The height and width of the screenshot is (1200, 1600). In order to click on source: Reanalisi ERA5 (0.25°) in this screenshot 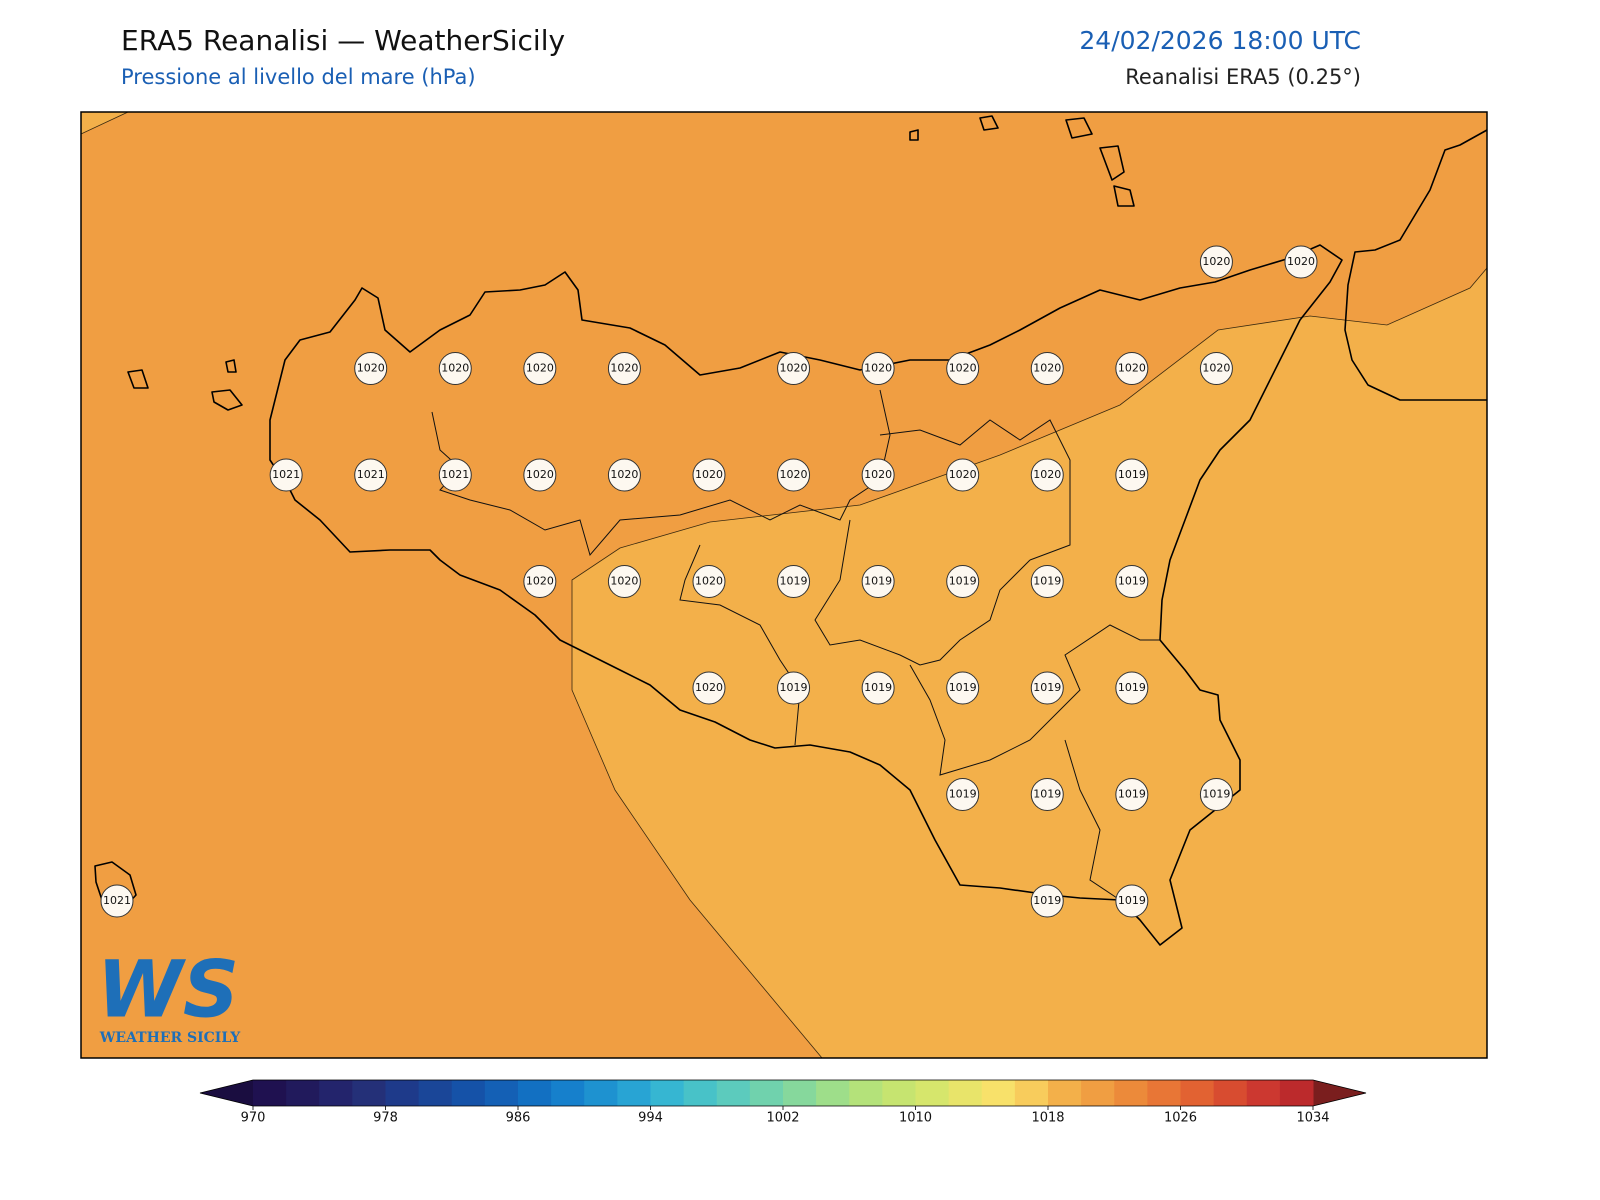, I will do `click(1243, 77)`.